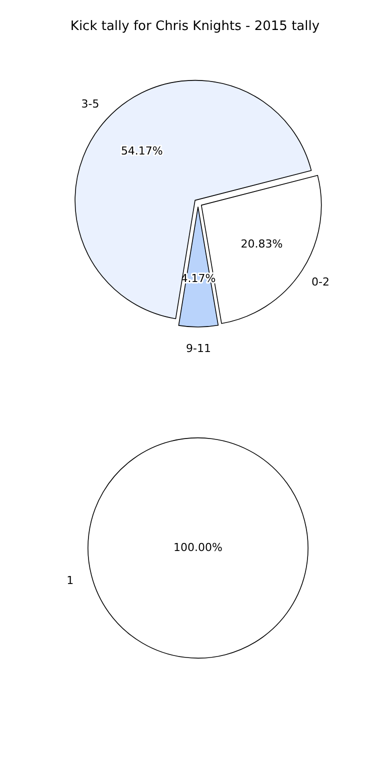 The height and width of the screenshot is (780, 390). I want to click on data-label: 100.00%, so click(198, 547).